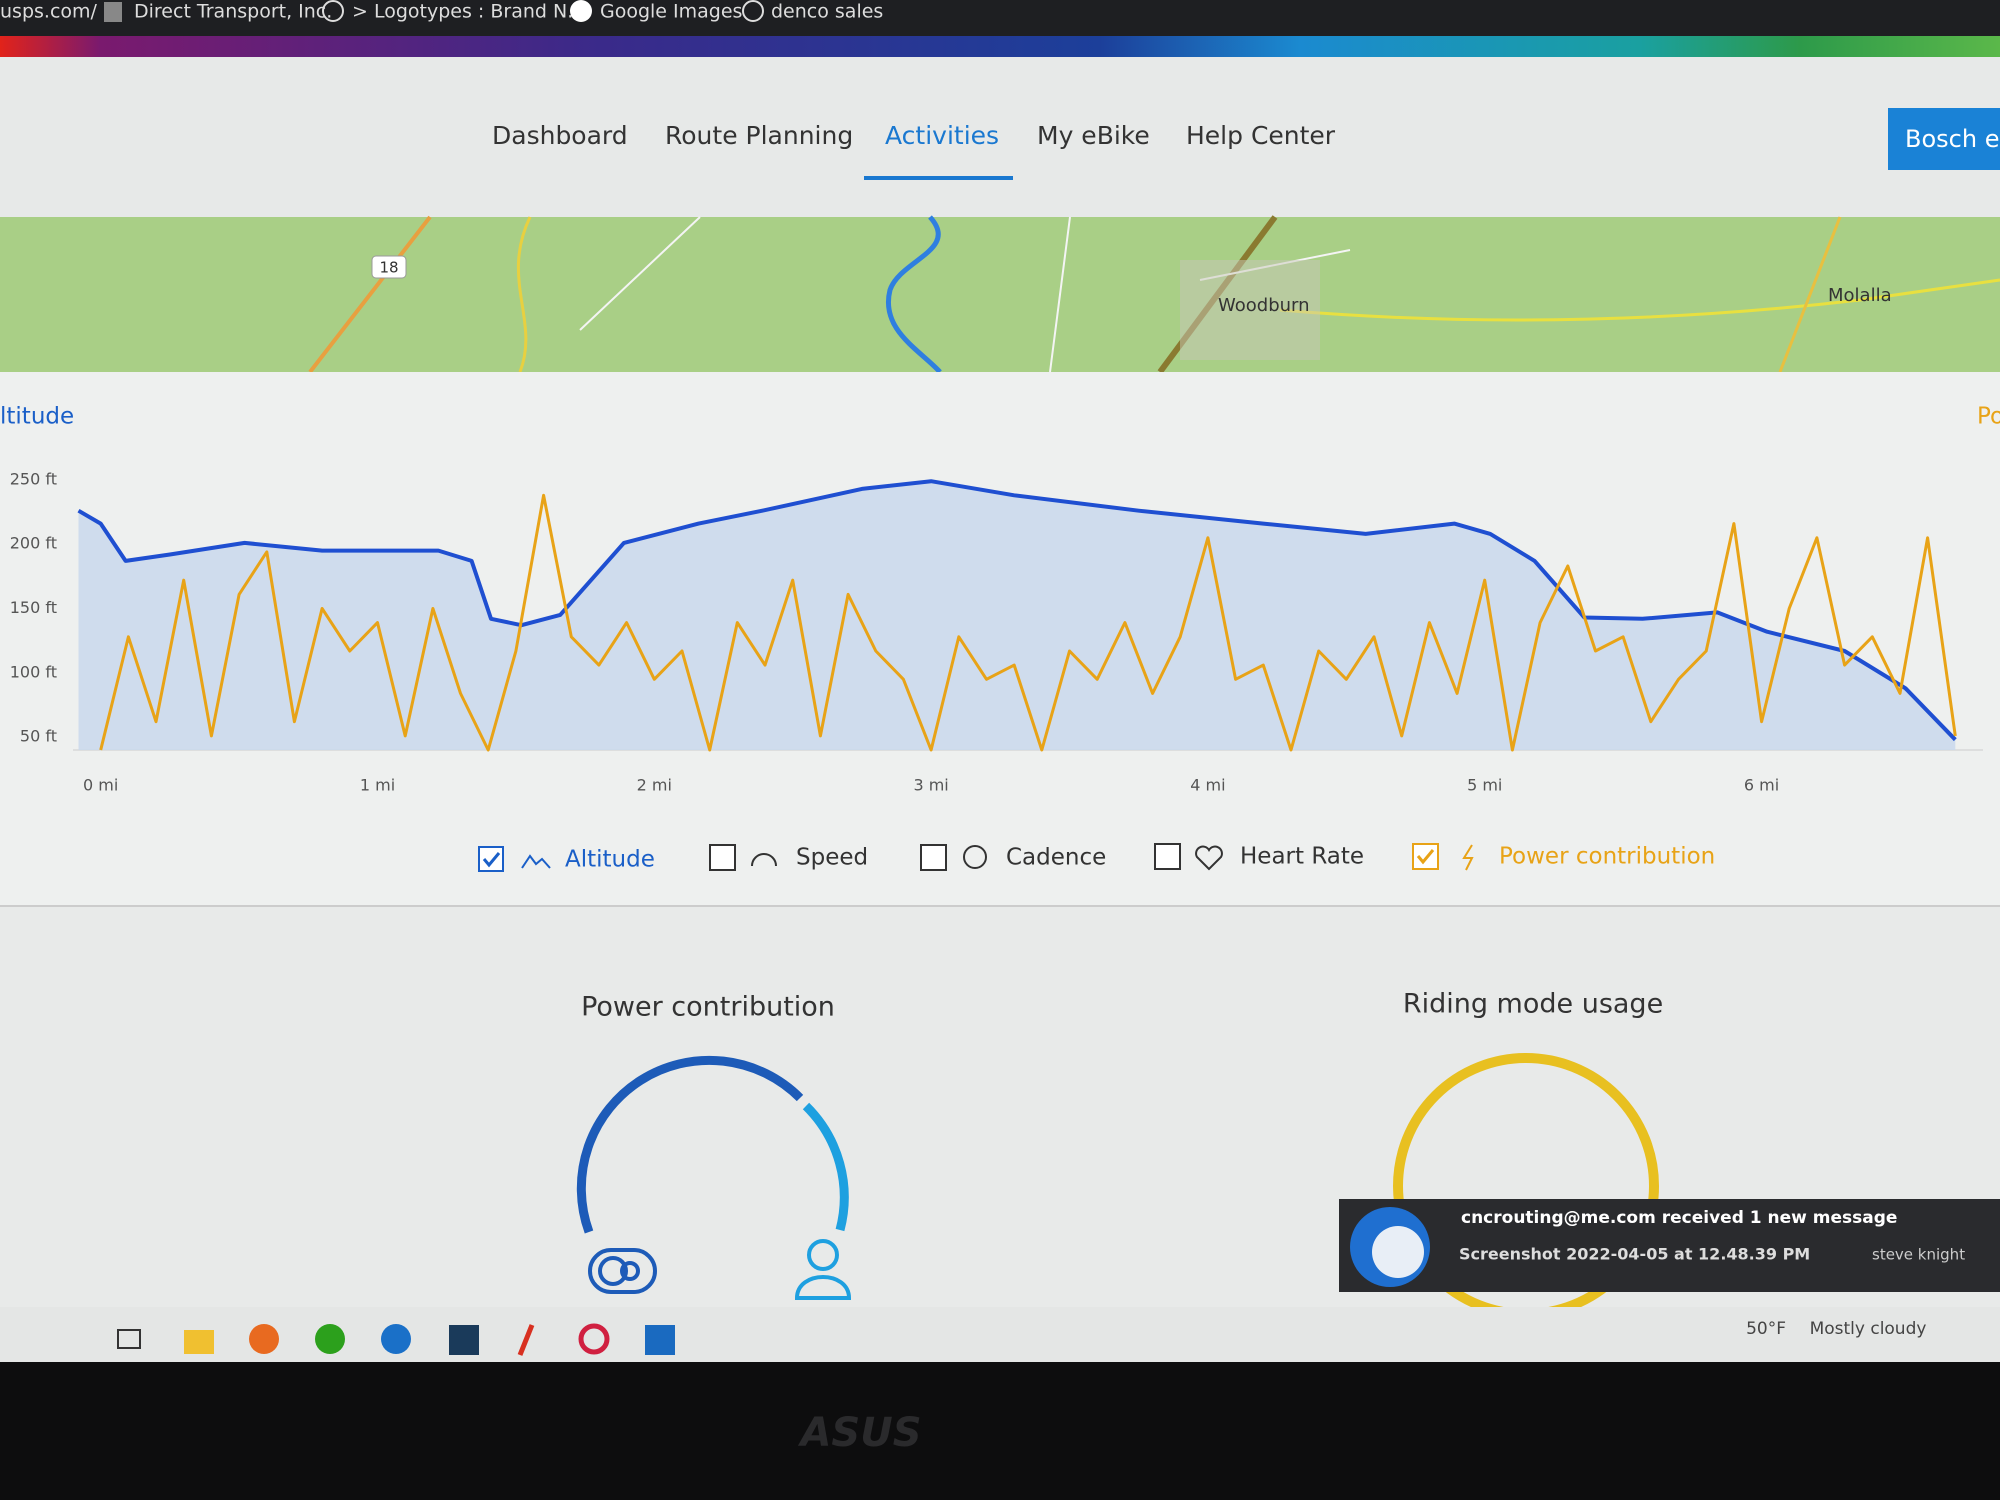  I want to click on cadence-icon, so click(975, 857).